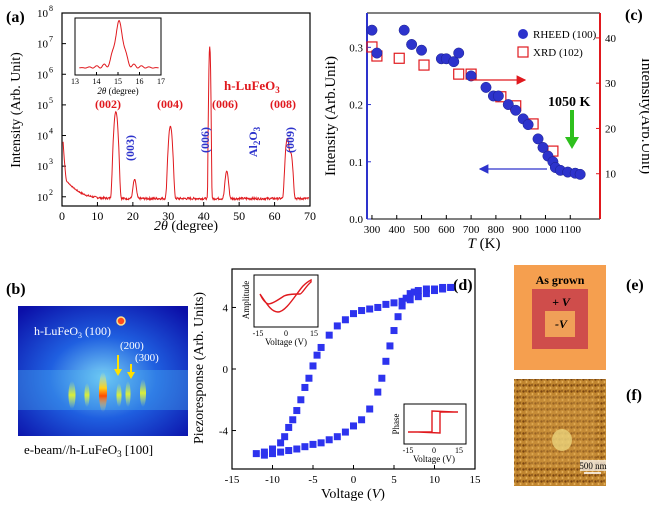  I want to click on panel-a-ylabel: Intensity (Arb. Unit), so click(16, 110).